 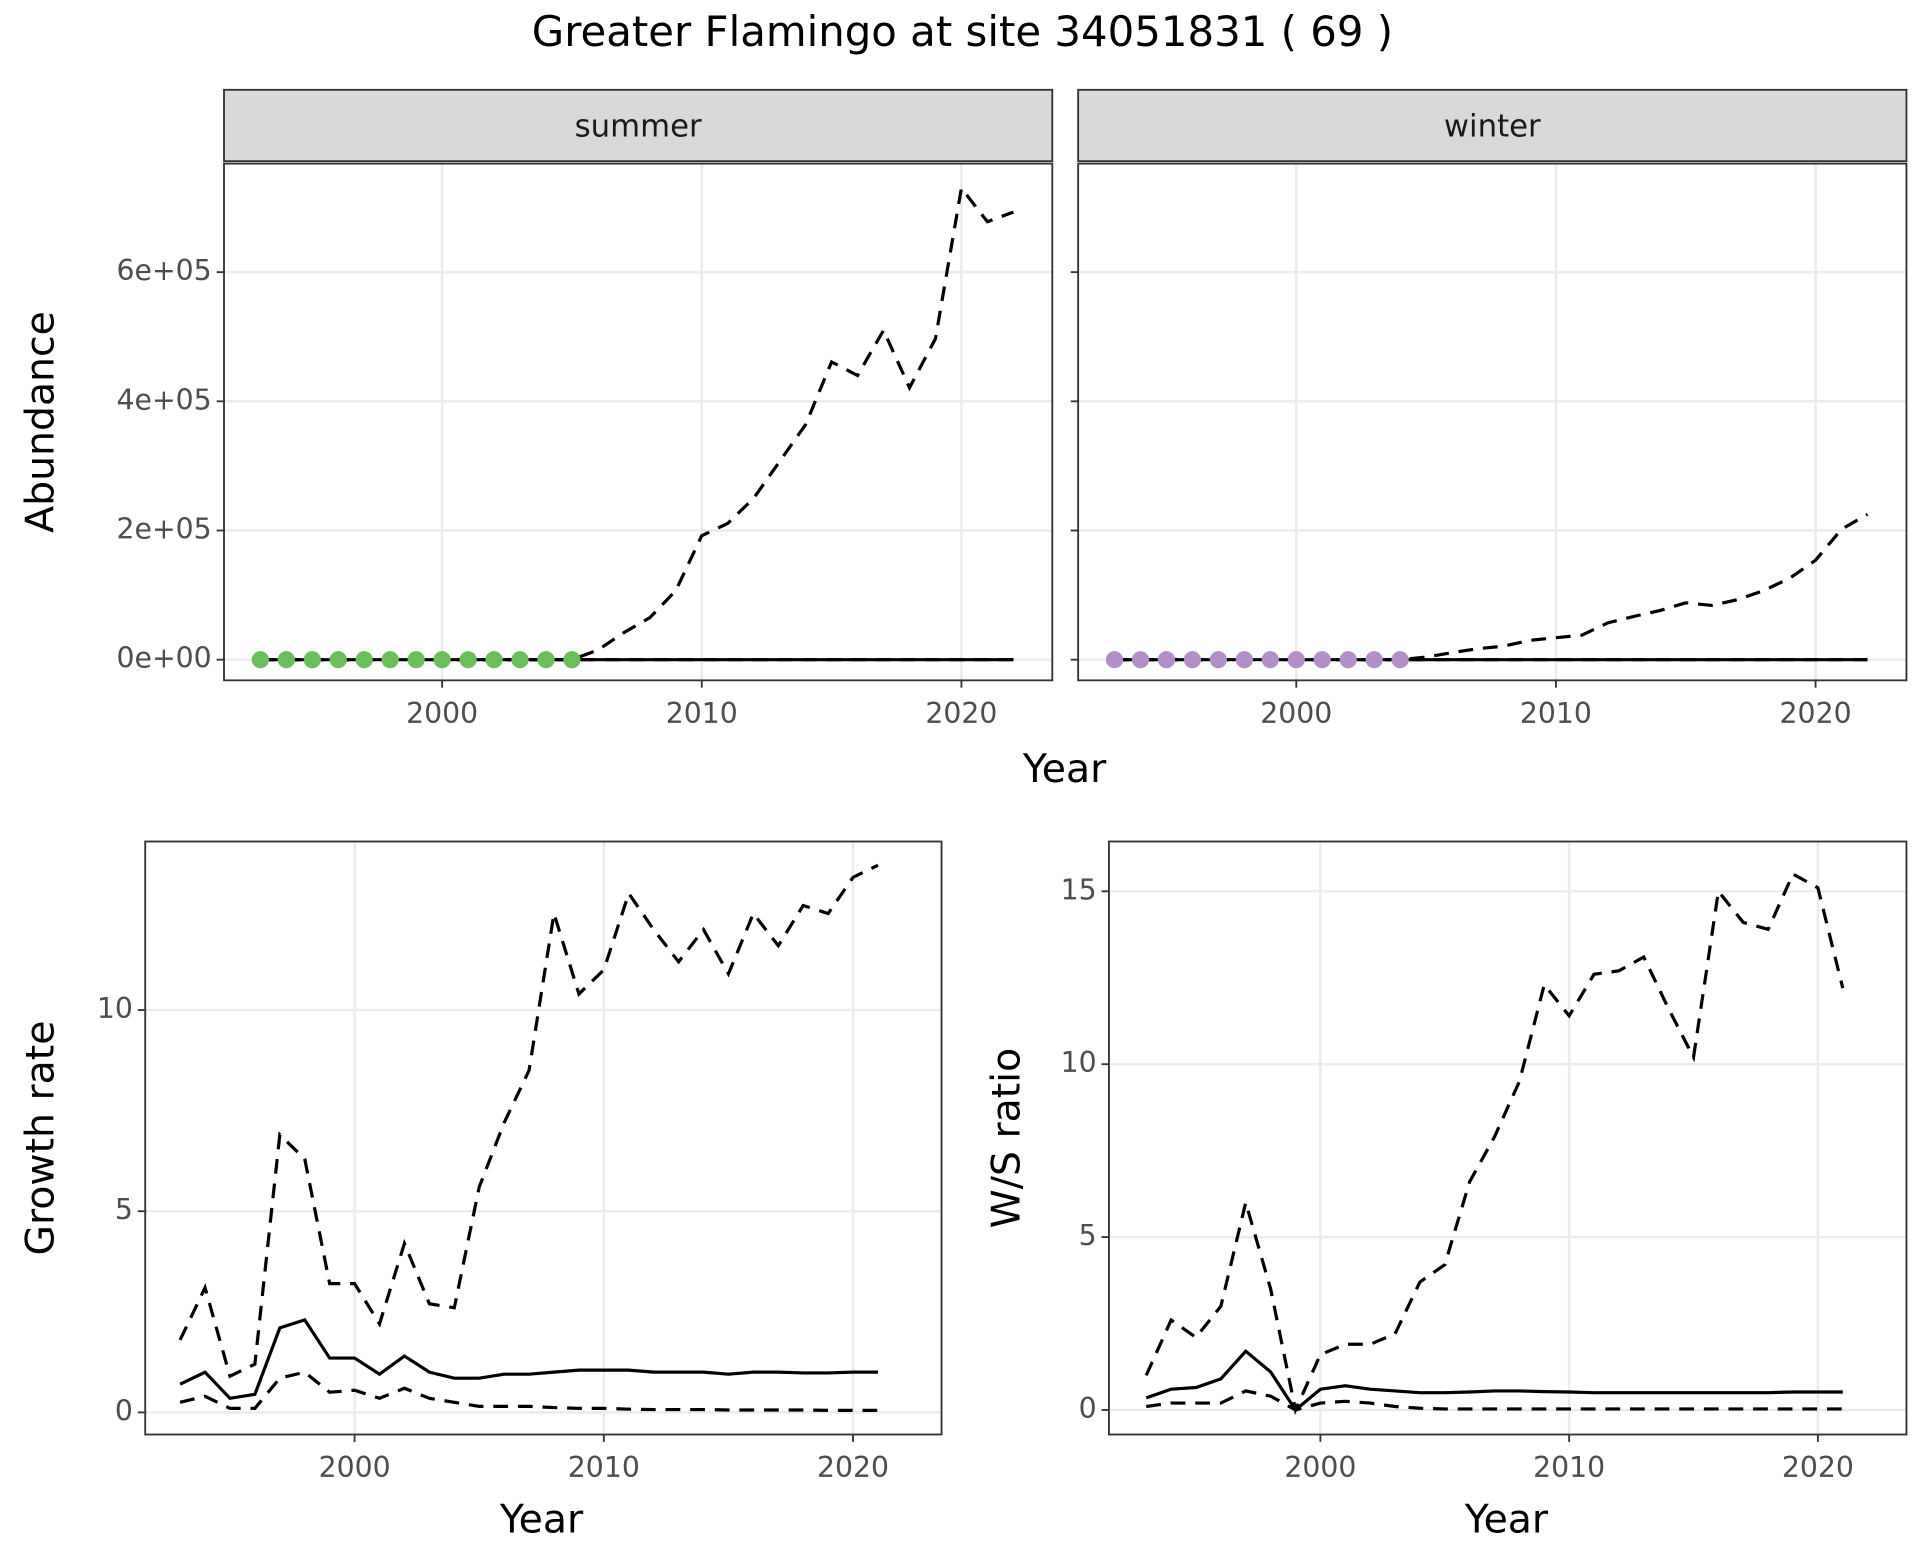 I want to click on facet-label: summer, so click(x=638, y=126).